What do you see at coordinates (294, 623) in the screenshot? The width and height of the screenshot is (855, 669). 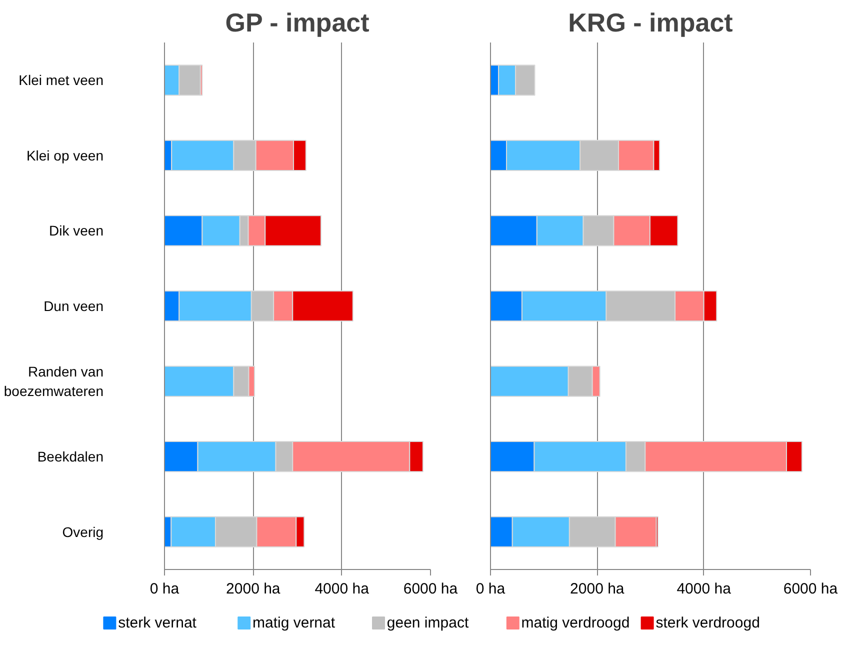 I see `legend-label: matig vernat` at bounding box center [294, 623].